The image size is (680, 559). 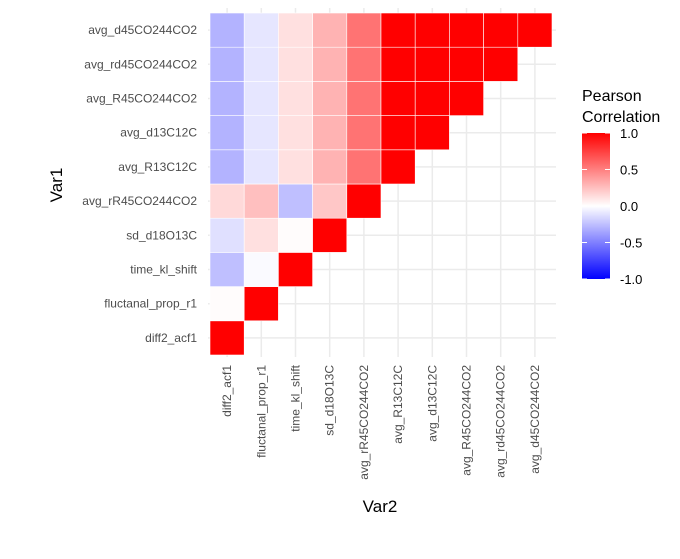 What do you see at coordinates (398, 404) in the screenshot?
I see `x-tick-label: avg_R13C12C` at bounding box center [398, 404].